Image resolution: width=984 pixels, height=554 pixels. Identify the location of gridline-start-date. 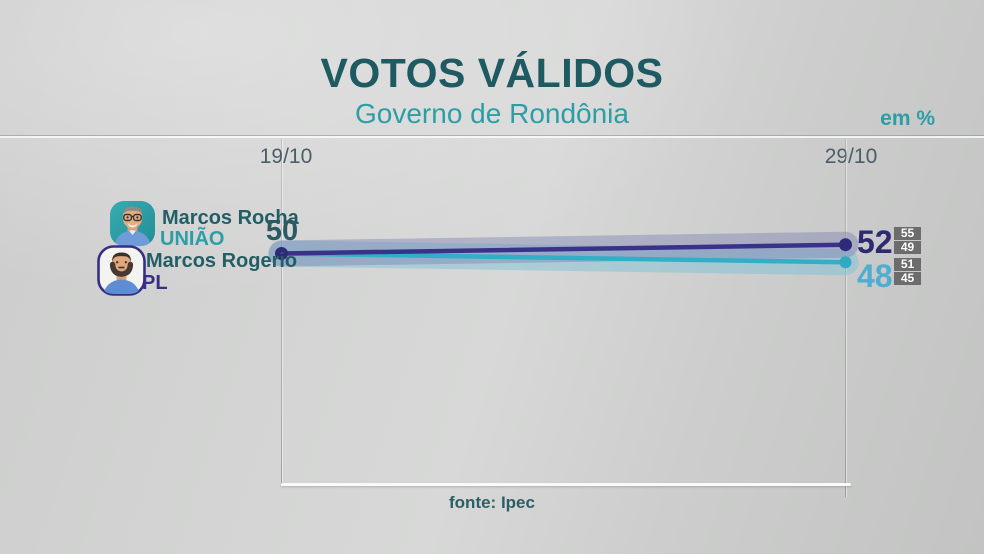
(281, 311).